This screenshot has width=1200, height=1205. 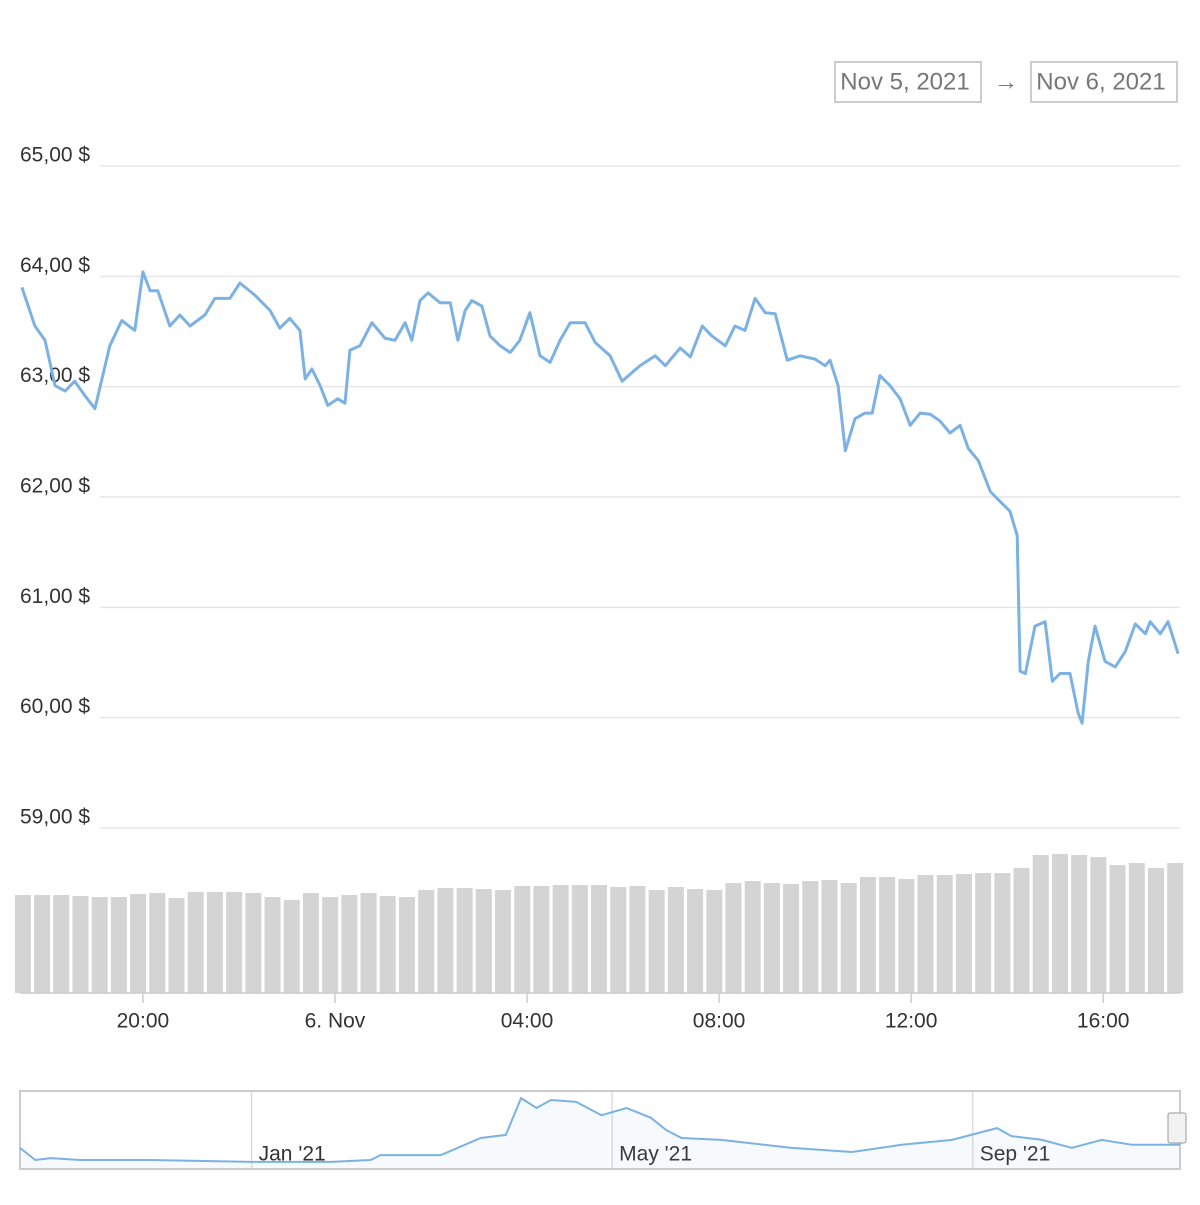 I want to click on x-tick-label: 16:00, so click(x=1103, y=1021).